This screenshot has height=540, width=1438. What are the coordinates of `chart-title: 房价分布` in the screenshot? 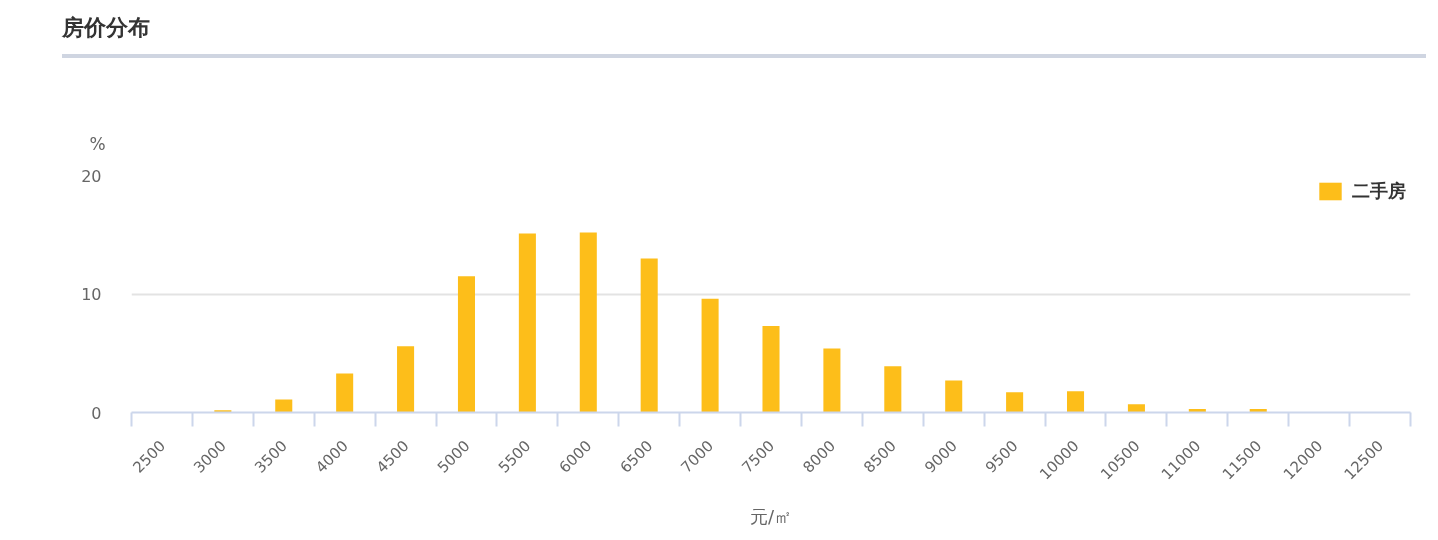 It's located at (106, 28).